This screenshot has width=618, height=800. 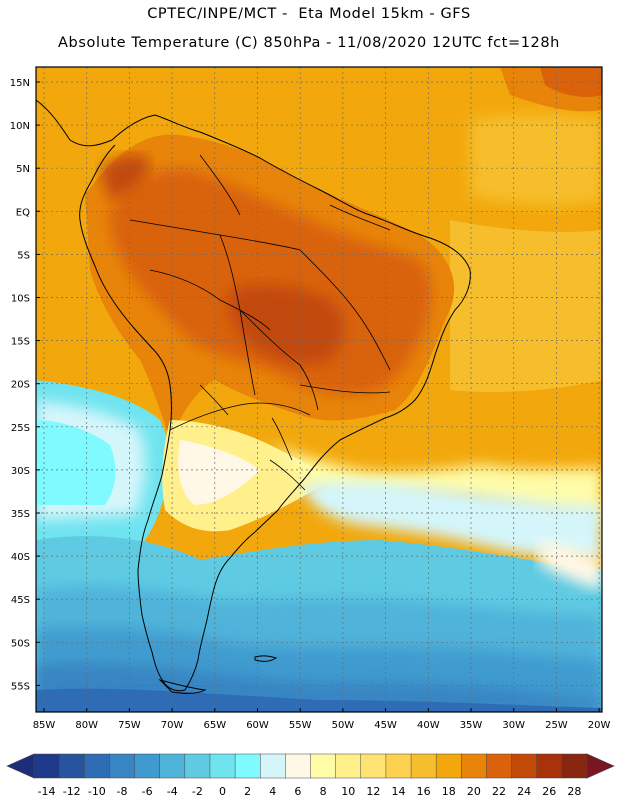 I want to click on lat-label: 20S, so click(x=20, y=385).